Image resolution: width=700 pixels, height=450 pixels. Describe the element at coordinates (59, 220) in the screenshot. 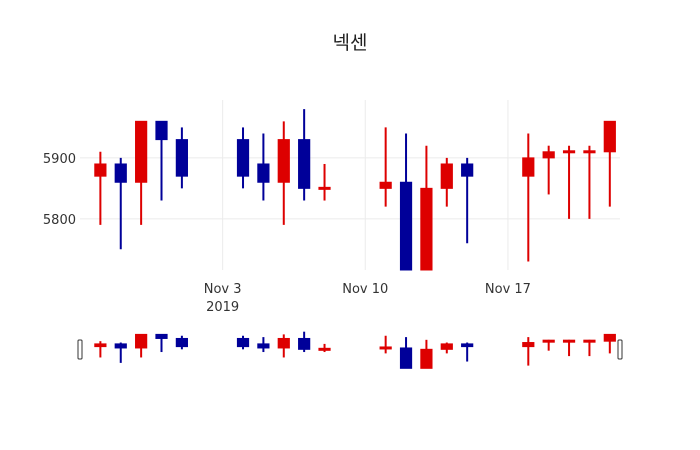

I see `y-tick-label: 5800` at that location.